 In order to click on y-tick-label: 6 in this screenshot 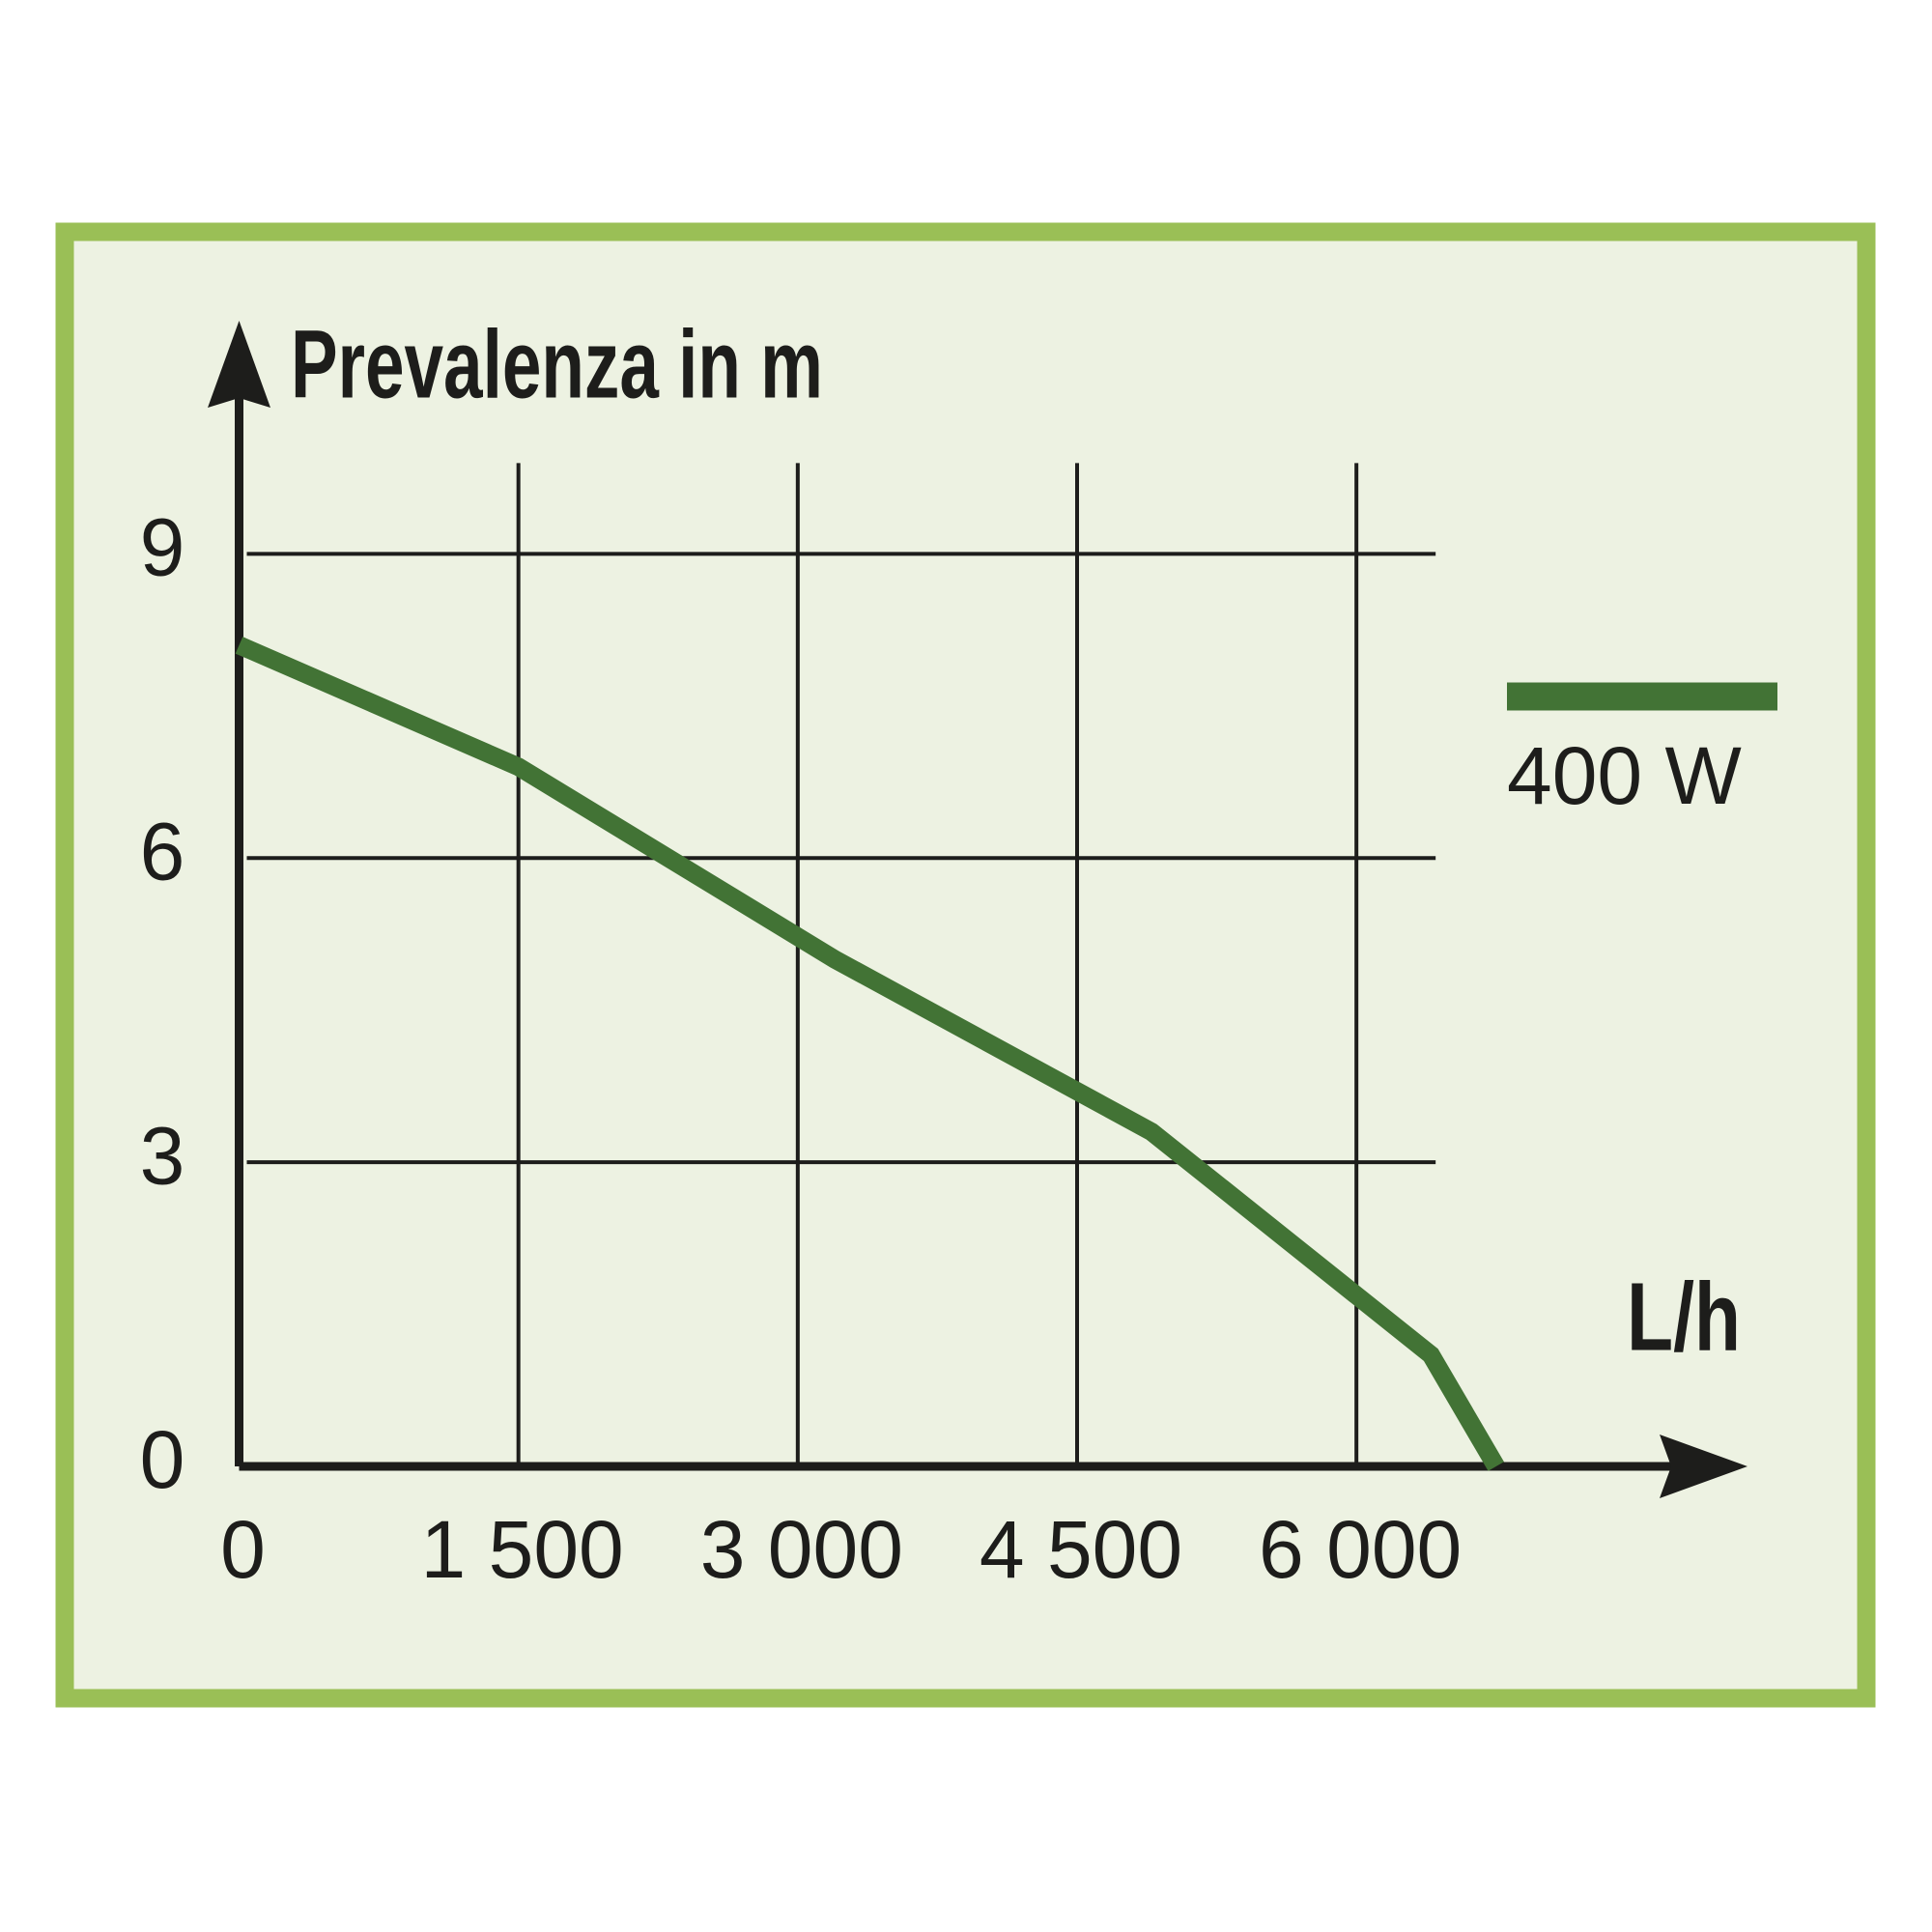, I will do `click(162, 851)`.